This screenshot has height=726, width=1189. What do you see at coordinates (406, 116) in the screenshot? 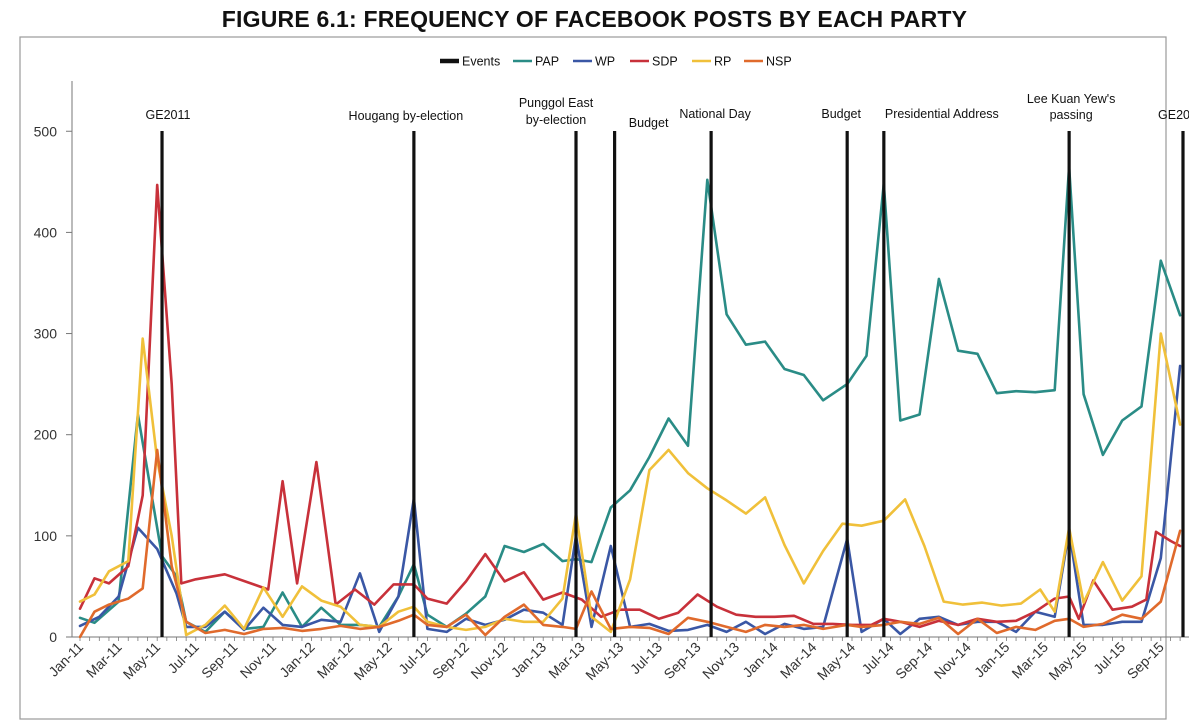
I see `event-label-hougang-by-election: Hougang by-election` at bounding box center [406, 116].